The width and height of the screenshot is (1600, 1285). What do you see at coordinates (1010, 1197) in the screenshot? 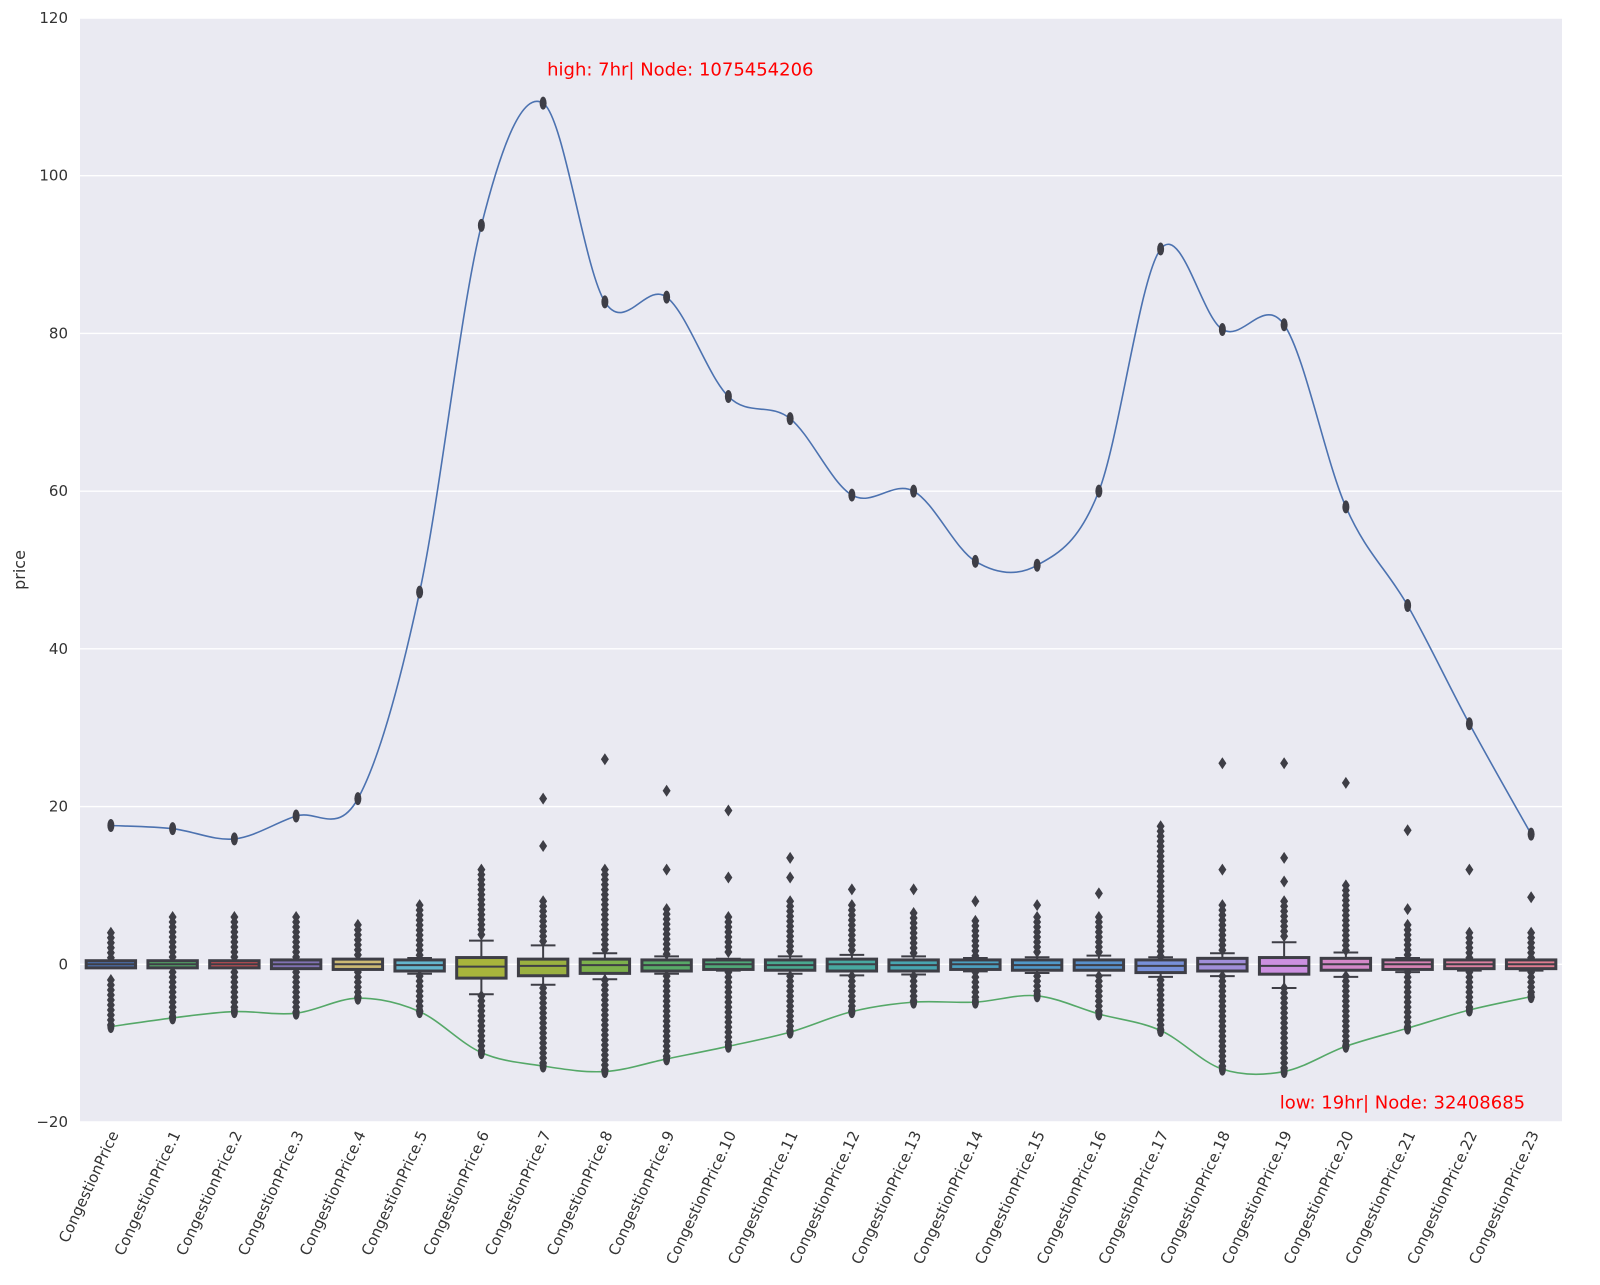
I see `x-tick-label: CongestionPrice.15` at bounding box center [1010, 1197].